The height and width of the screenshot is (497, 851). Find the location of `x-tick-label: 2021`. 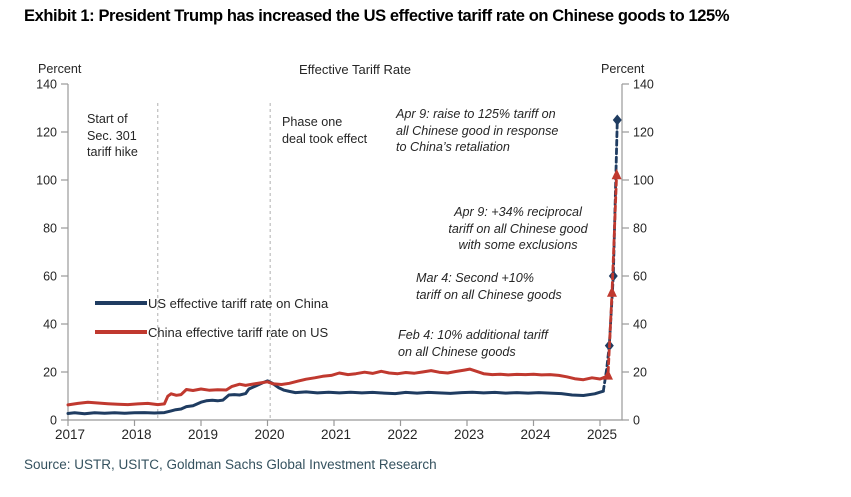

x-tick-label: 2021 is located at coordinates (336, 434).